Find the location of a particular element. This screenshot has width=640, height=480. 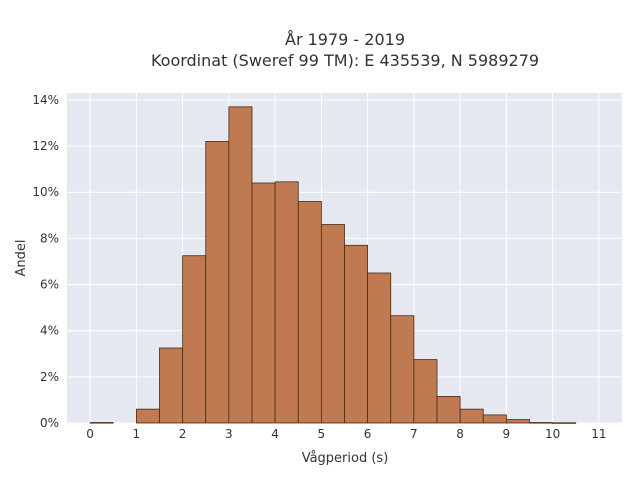

x-tick-label: 8 is located at coordinates (460, 434).